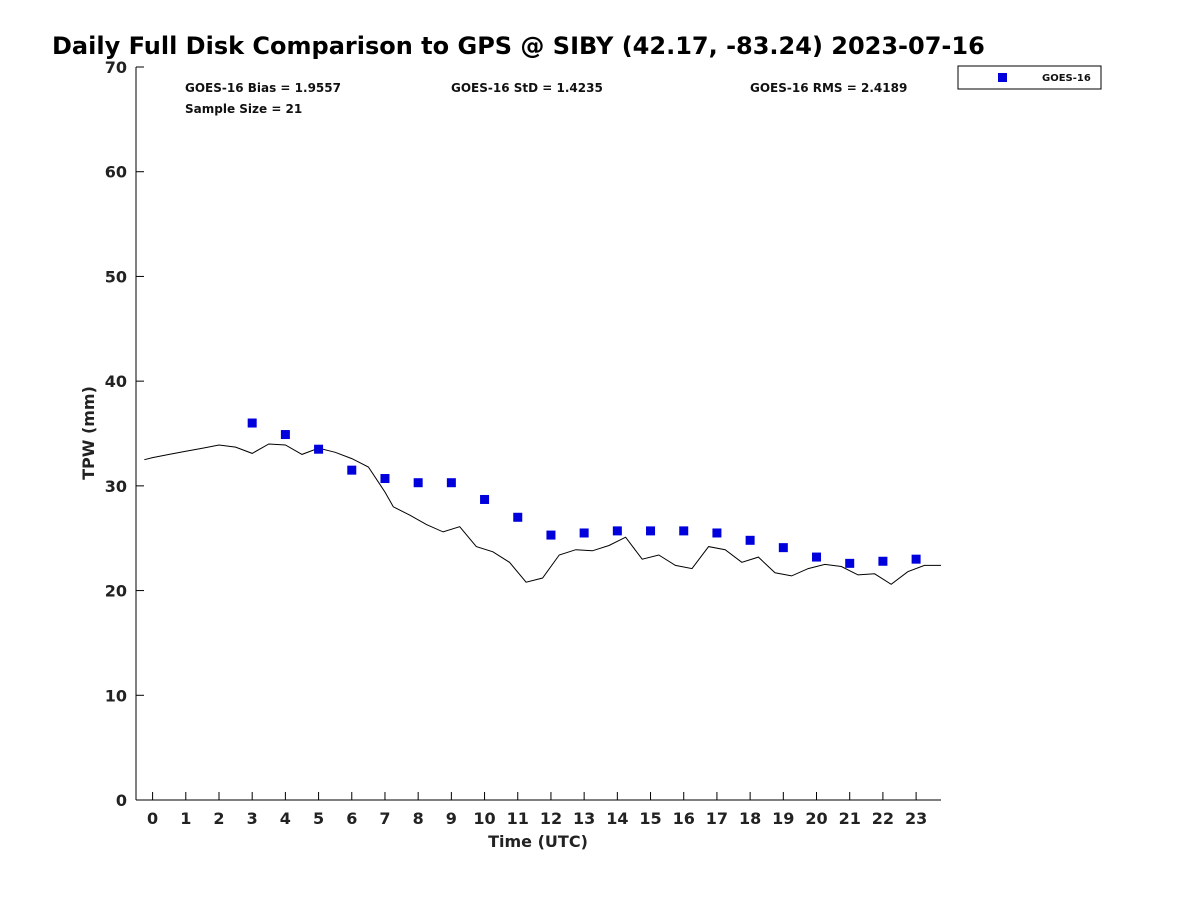 This screenshot has width=1200, height=900. What do you see at coordinates (484, 818) in the screenshot?
I see `x-tick-label: 10` at bounding box center [484, 818].